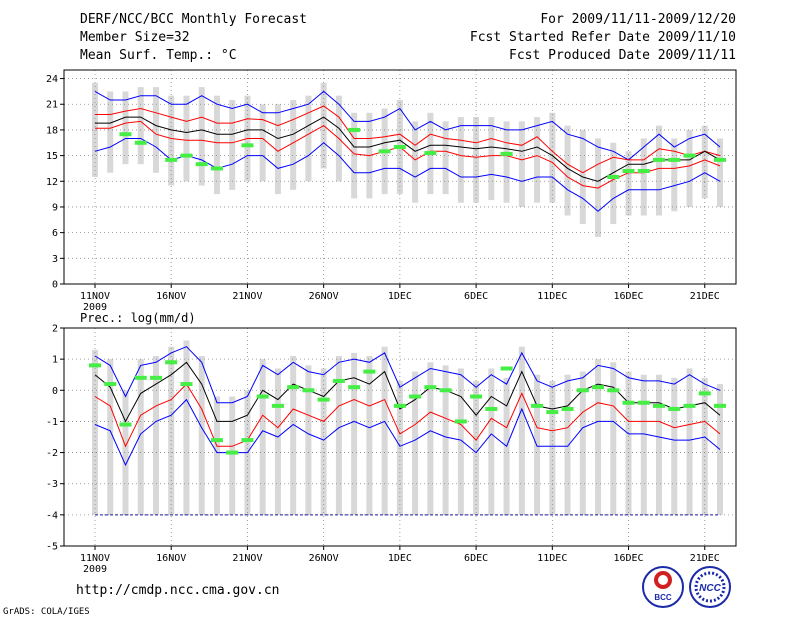 The width and height of the screenshot is (800, 618). I want to click on chart-title: DERF/NCC/BCC Monthly Forecast, so click(193, 19).